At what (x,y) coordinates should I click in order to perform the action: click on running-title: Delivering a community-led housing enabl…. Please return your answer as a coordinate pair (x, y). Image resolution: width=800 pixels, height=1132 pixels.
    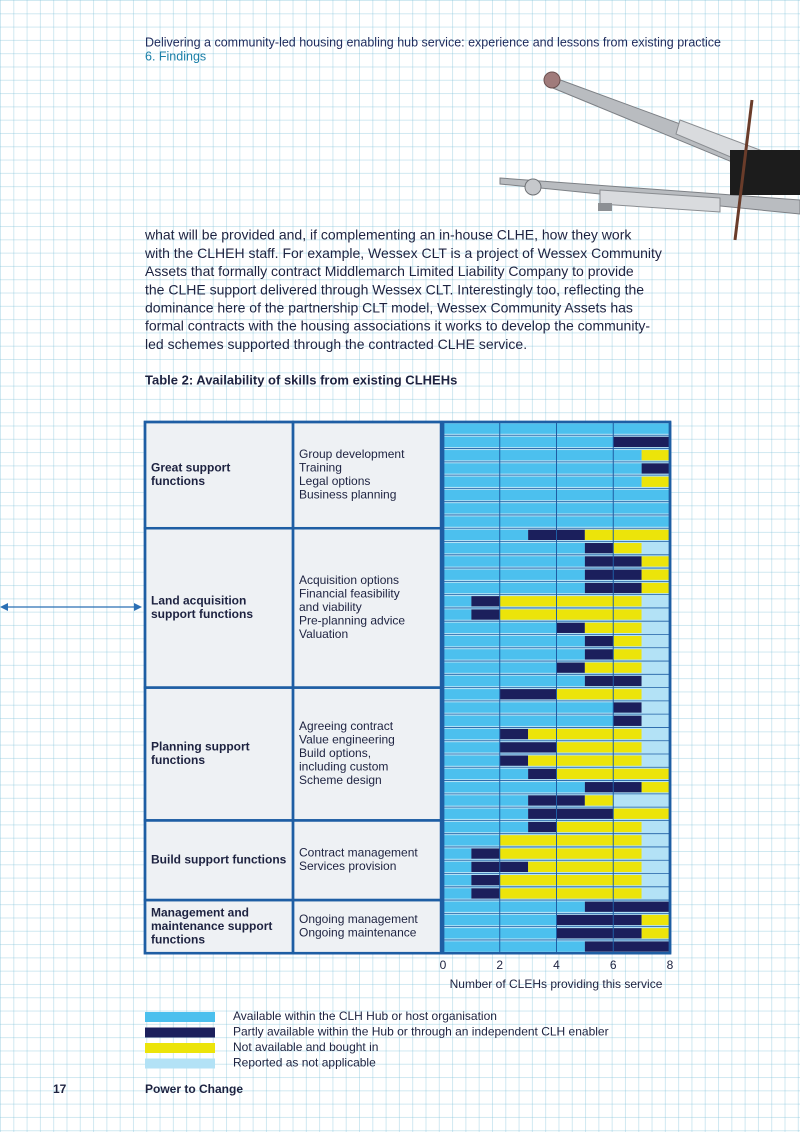
    Looking at the image, I should click on (433, 42).